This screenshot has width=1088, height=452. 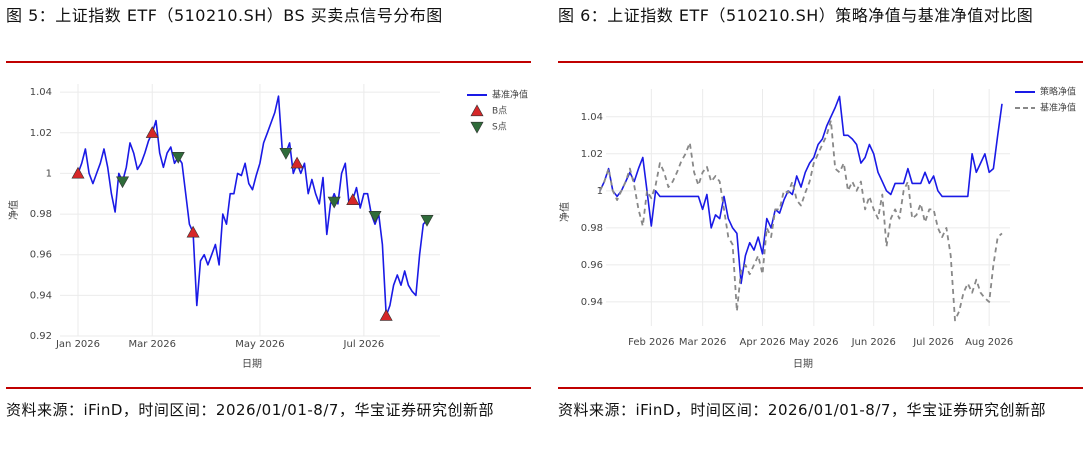 What do you see at coordinates (1058, 92) in the screenshot?
I see `legend-label: 策略净值` at bounding box center [1058, 92].